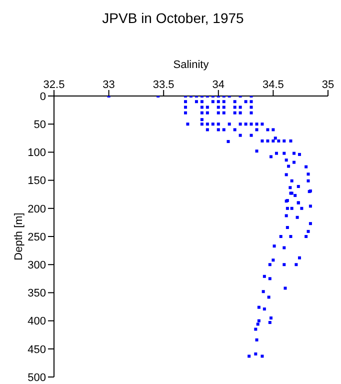 This screenshot has height=384, width=341. I want to click on x-axis-title: Salinity, so click(191, 64).